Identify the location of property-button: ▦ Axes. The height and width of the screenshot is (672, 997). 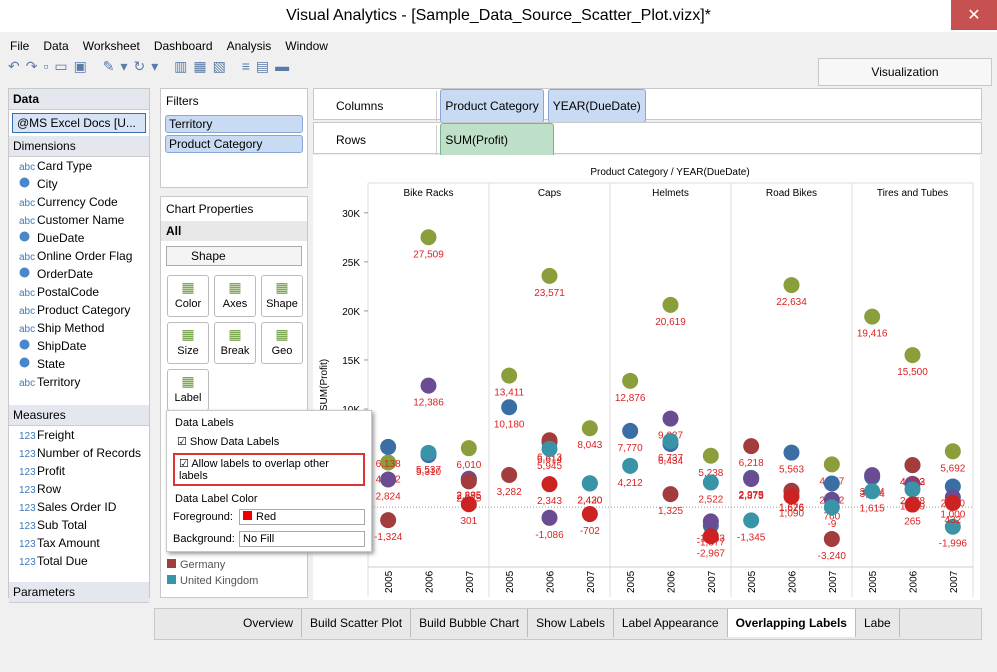
(235, 296).